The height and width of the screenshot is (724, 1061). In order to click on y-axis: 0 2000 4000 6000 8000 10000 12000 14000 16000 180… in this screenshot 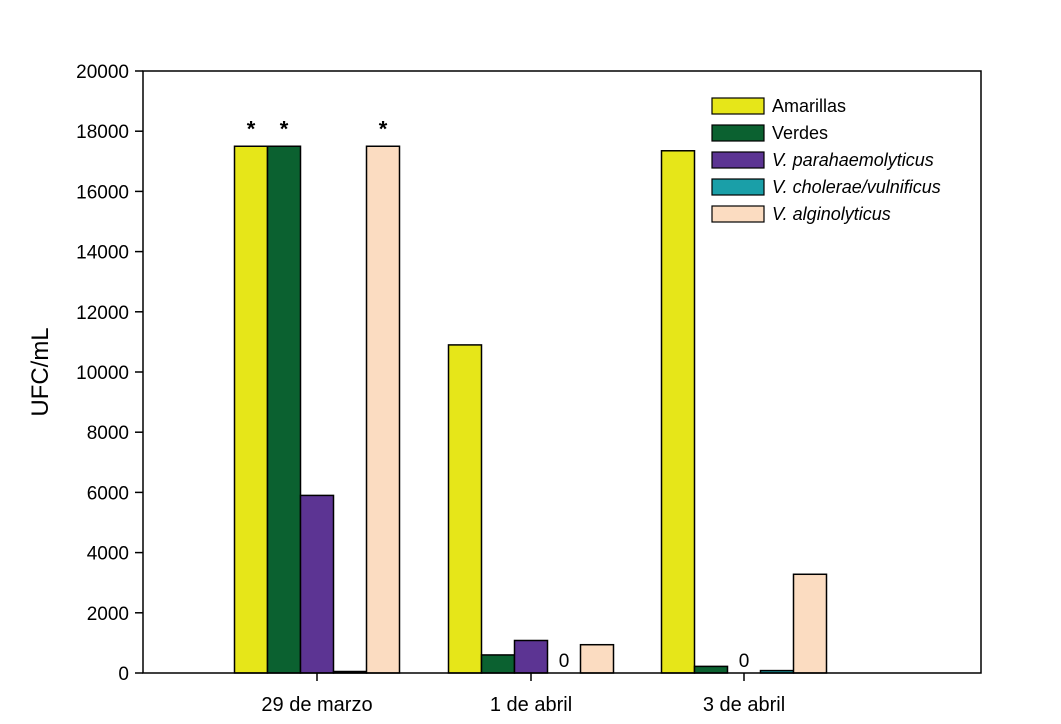, I will do `click(109, 373)`.